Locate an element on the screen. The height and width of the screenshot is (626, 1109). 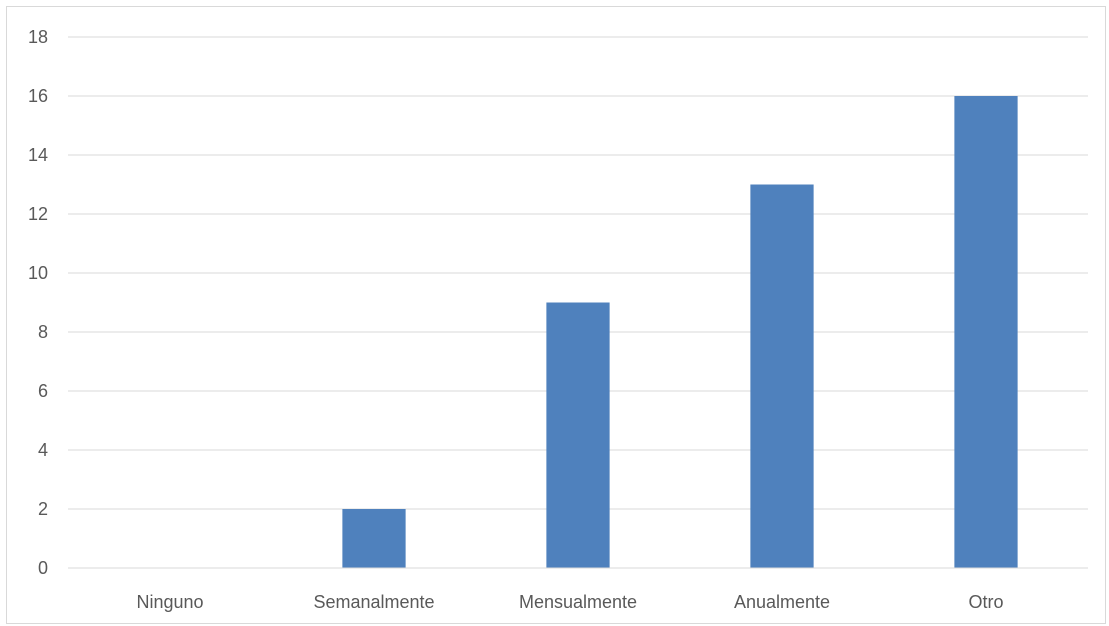
bar-mensualmente is located at coordinates (578, 435).